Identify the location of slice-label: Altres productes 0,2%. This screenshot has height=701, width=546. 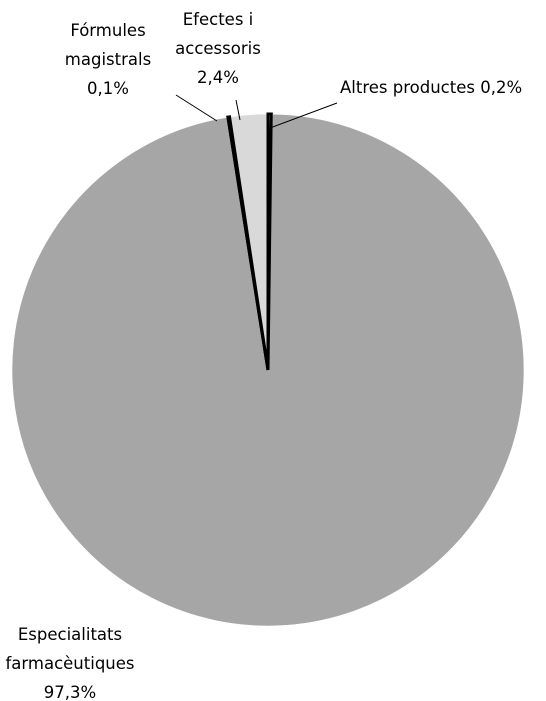
(431, 87).